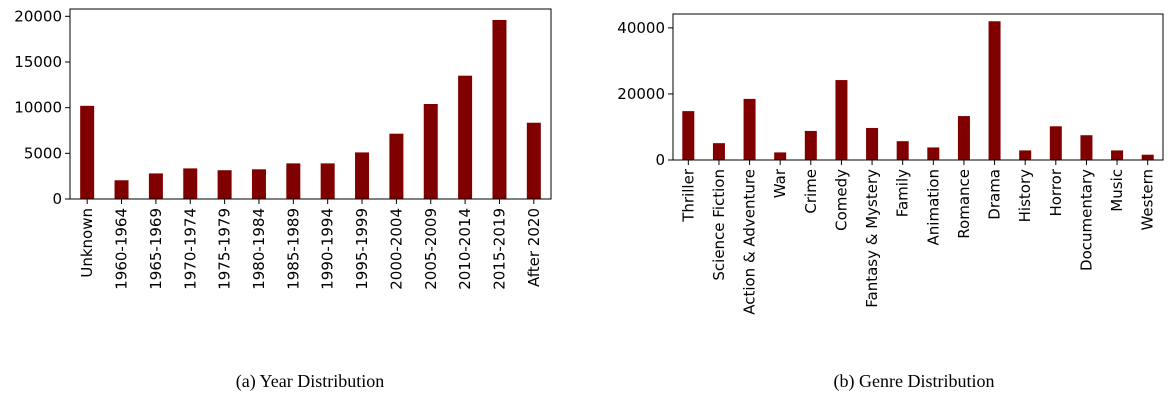  Describe the element at coordinates (87, 243) in the screenshot. I see `x-tick-label: Unknown` at that location.